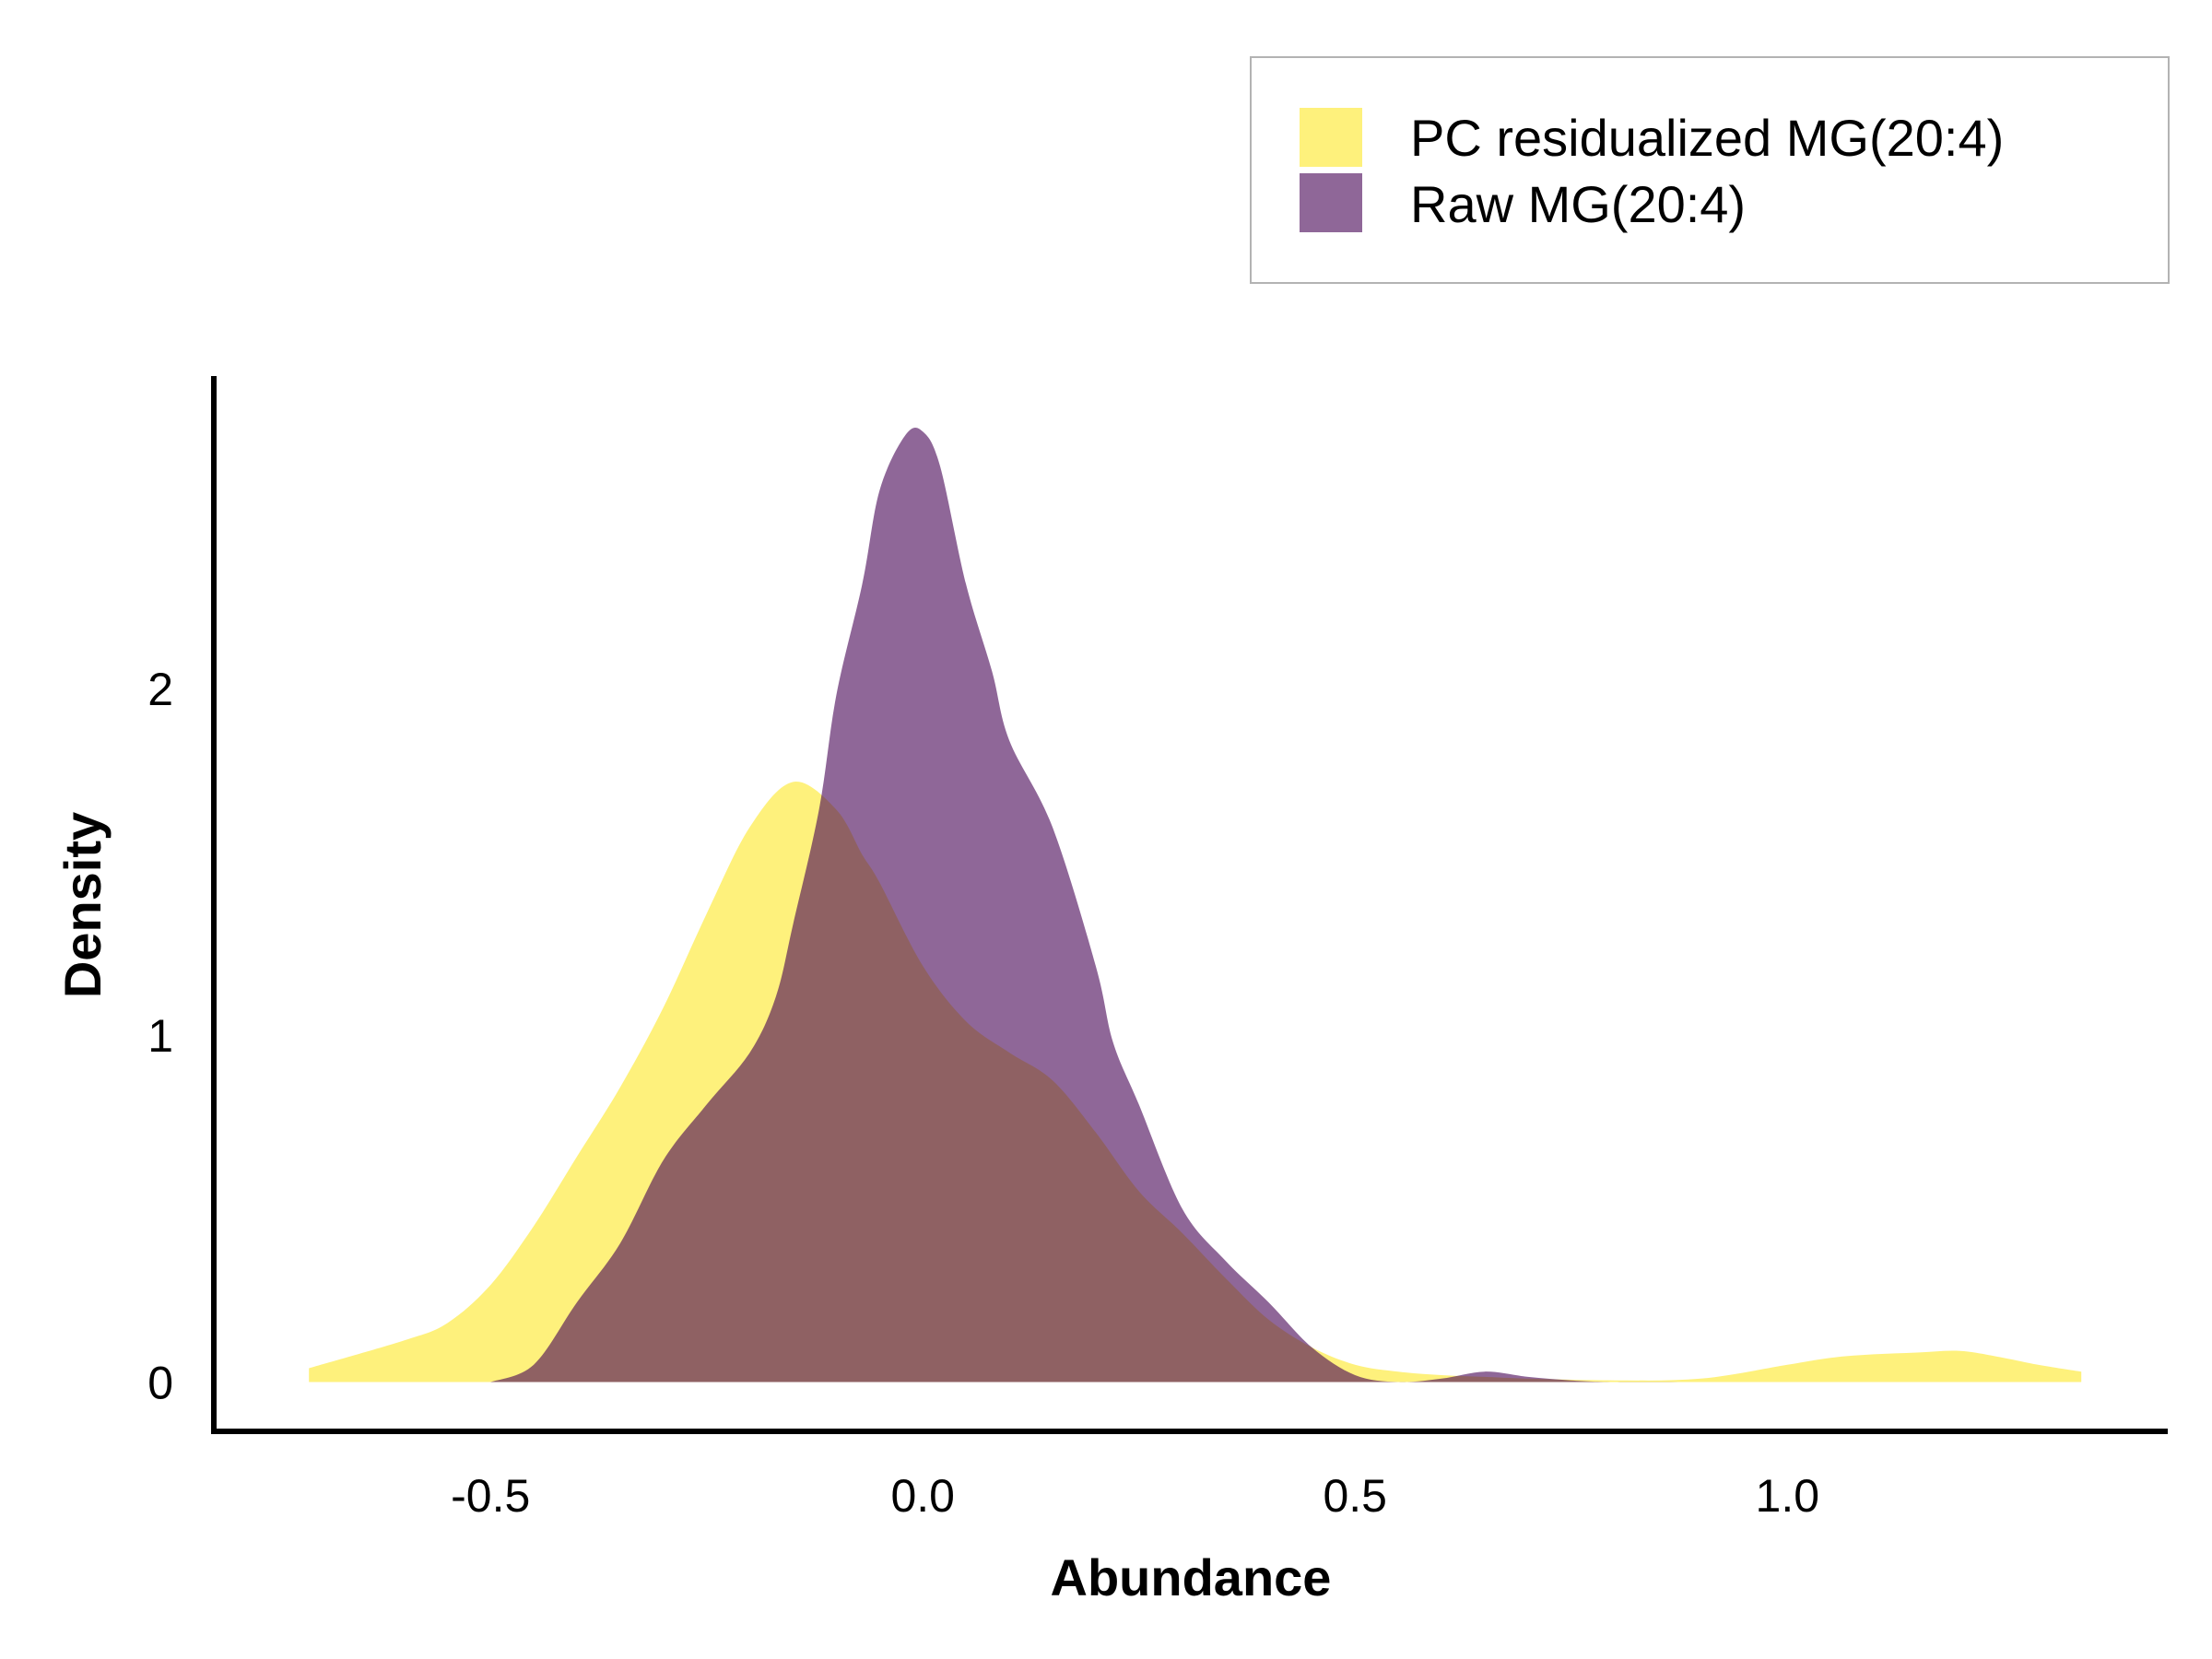 The height and width of the screenshot is (1659, 2212). Describe the element at coordinates (1331, 202) in the screenshot. I see `legend-swatch-raw` at that location.